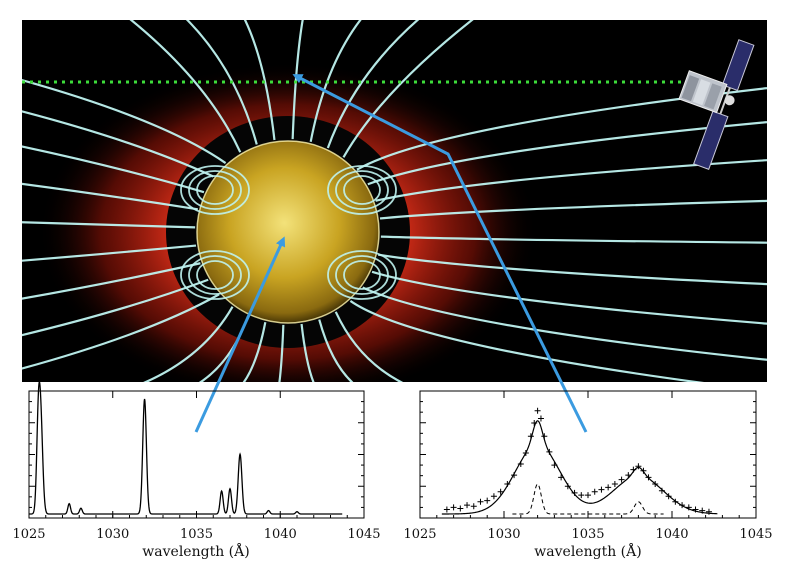 The width and height of the screenshot is (785, 571). Describe the element at coordinates (579, 467) in the screenshot. I see `corona-fit-line` at that location.